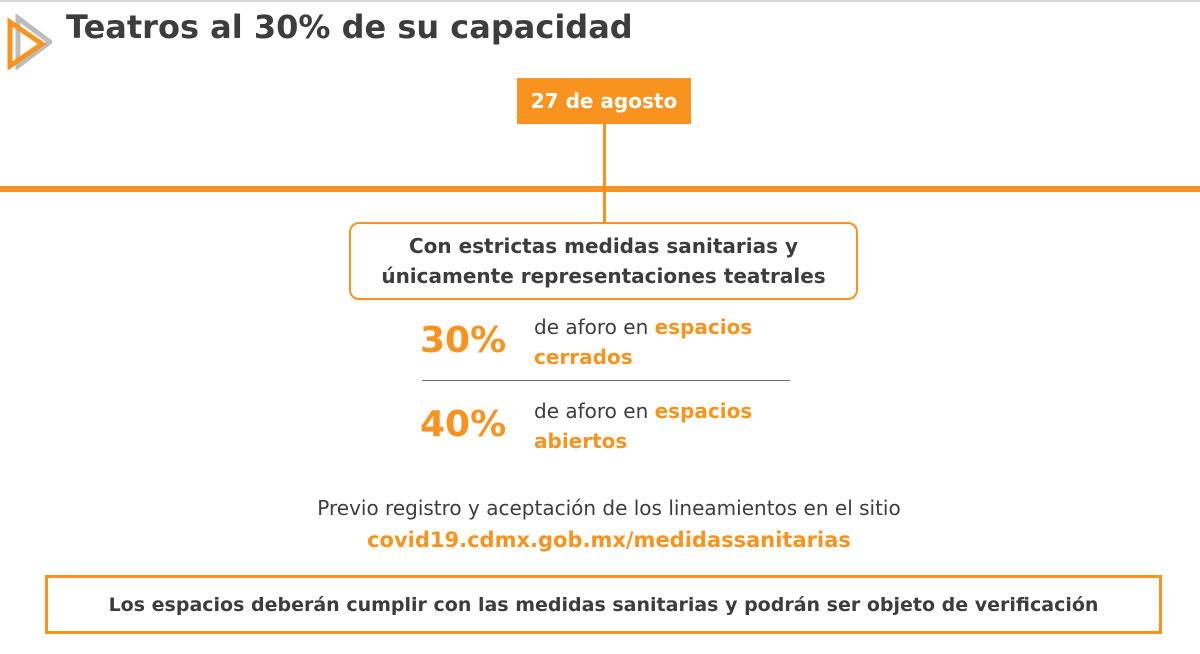  I want to click on capacity-highlight: abiertos, so click(581, 441).